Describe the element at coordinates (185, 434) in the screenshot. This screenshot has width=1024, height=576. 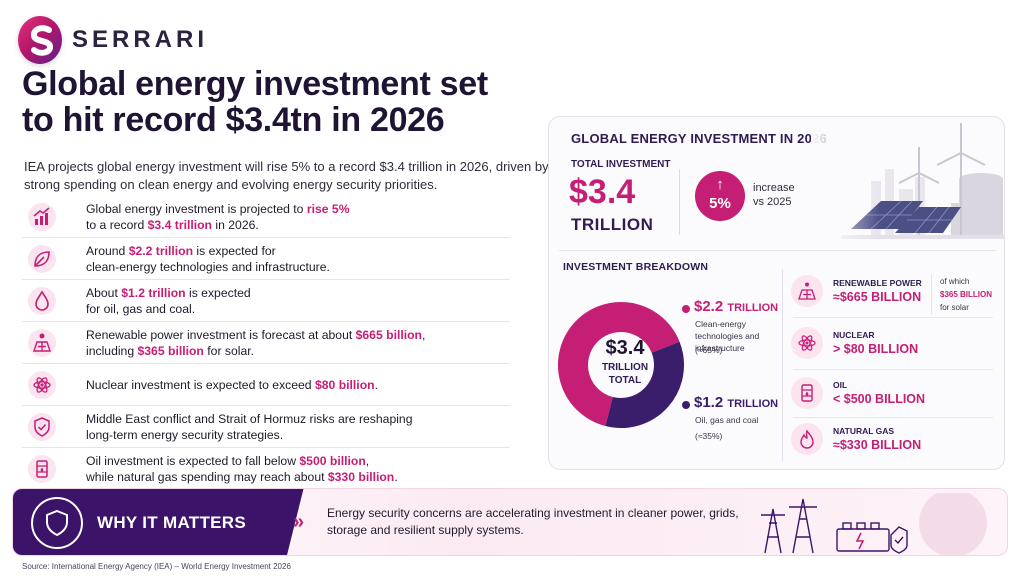
I see `fact-text-part: long-term energy security strategies.` at that location.